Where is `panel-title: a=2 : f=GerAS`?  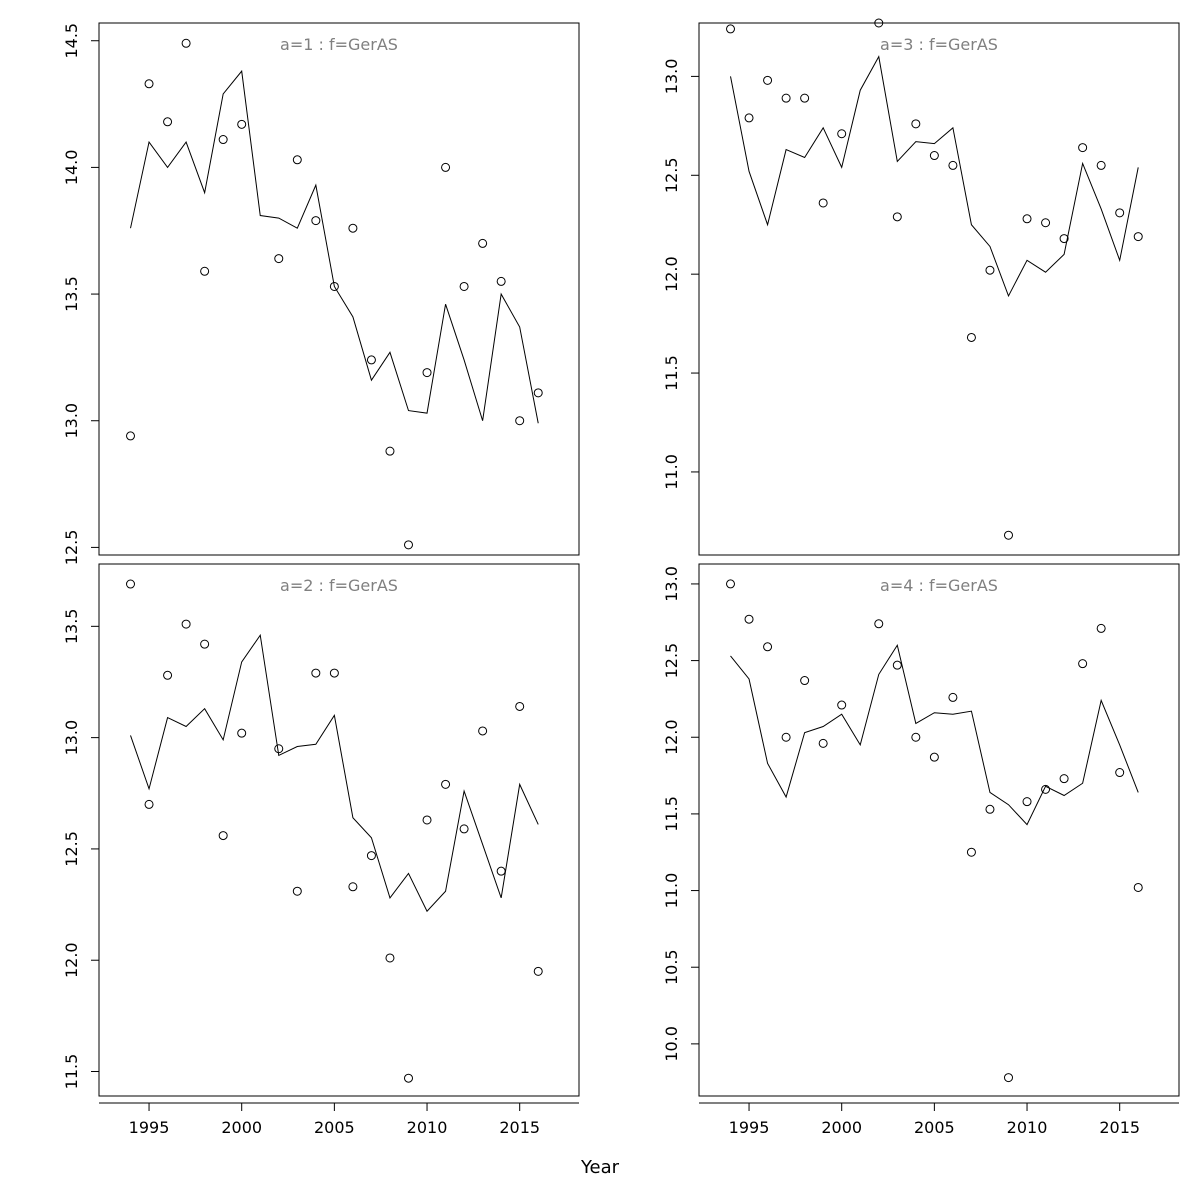 panel-title: a=2 : f=GerAS is located at coordinates (339, 585).